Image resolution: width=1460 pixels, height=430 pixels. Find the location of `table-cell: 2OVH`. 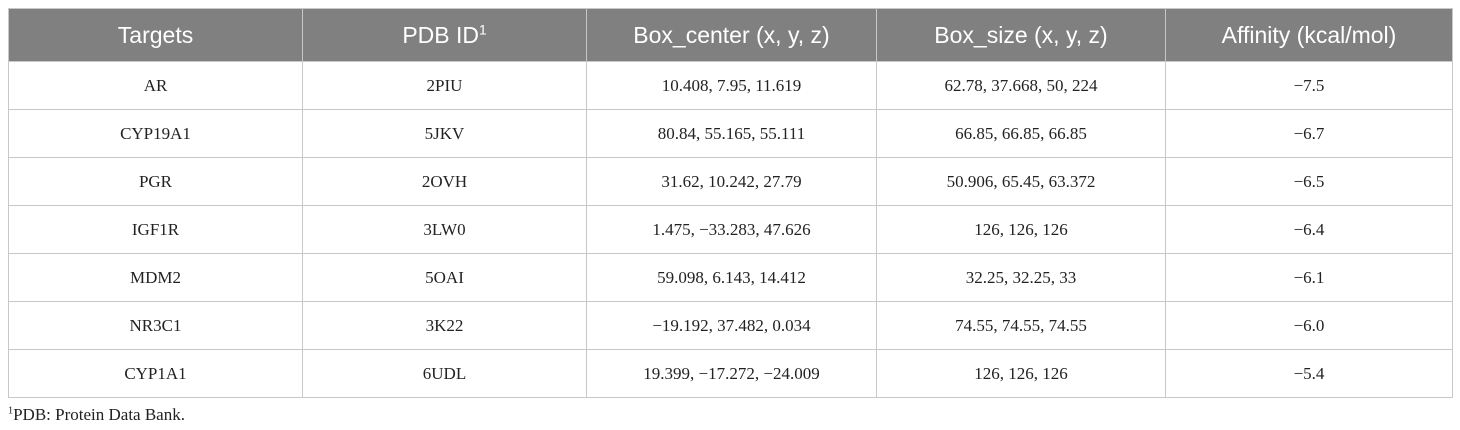

table-cell: 2OVH is located at coordinates (444, 181).